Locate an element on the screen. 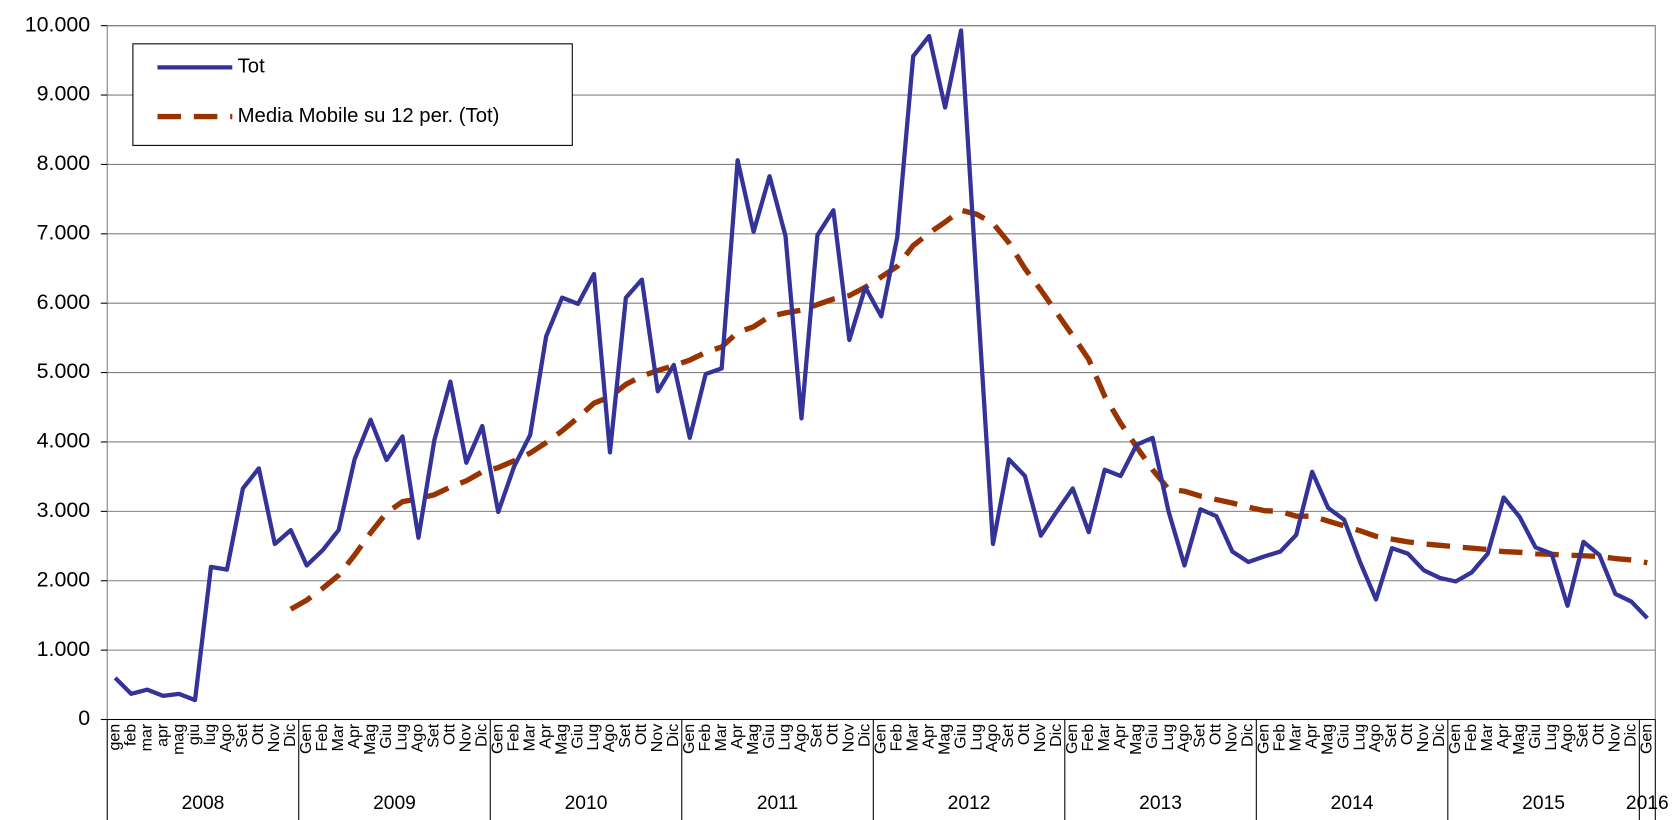  y-tick-label: 4.000 is located at coordinates (64, 441).